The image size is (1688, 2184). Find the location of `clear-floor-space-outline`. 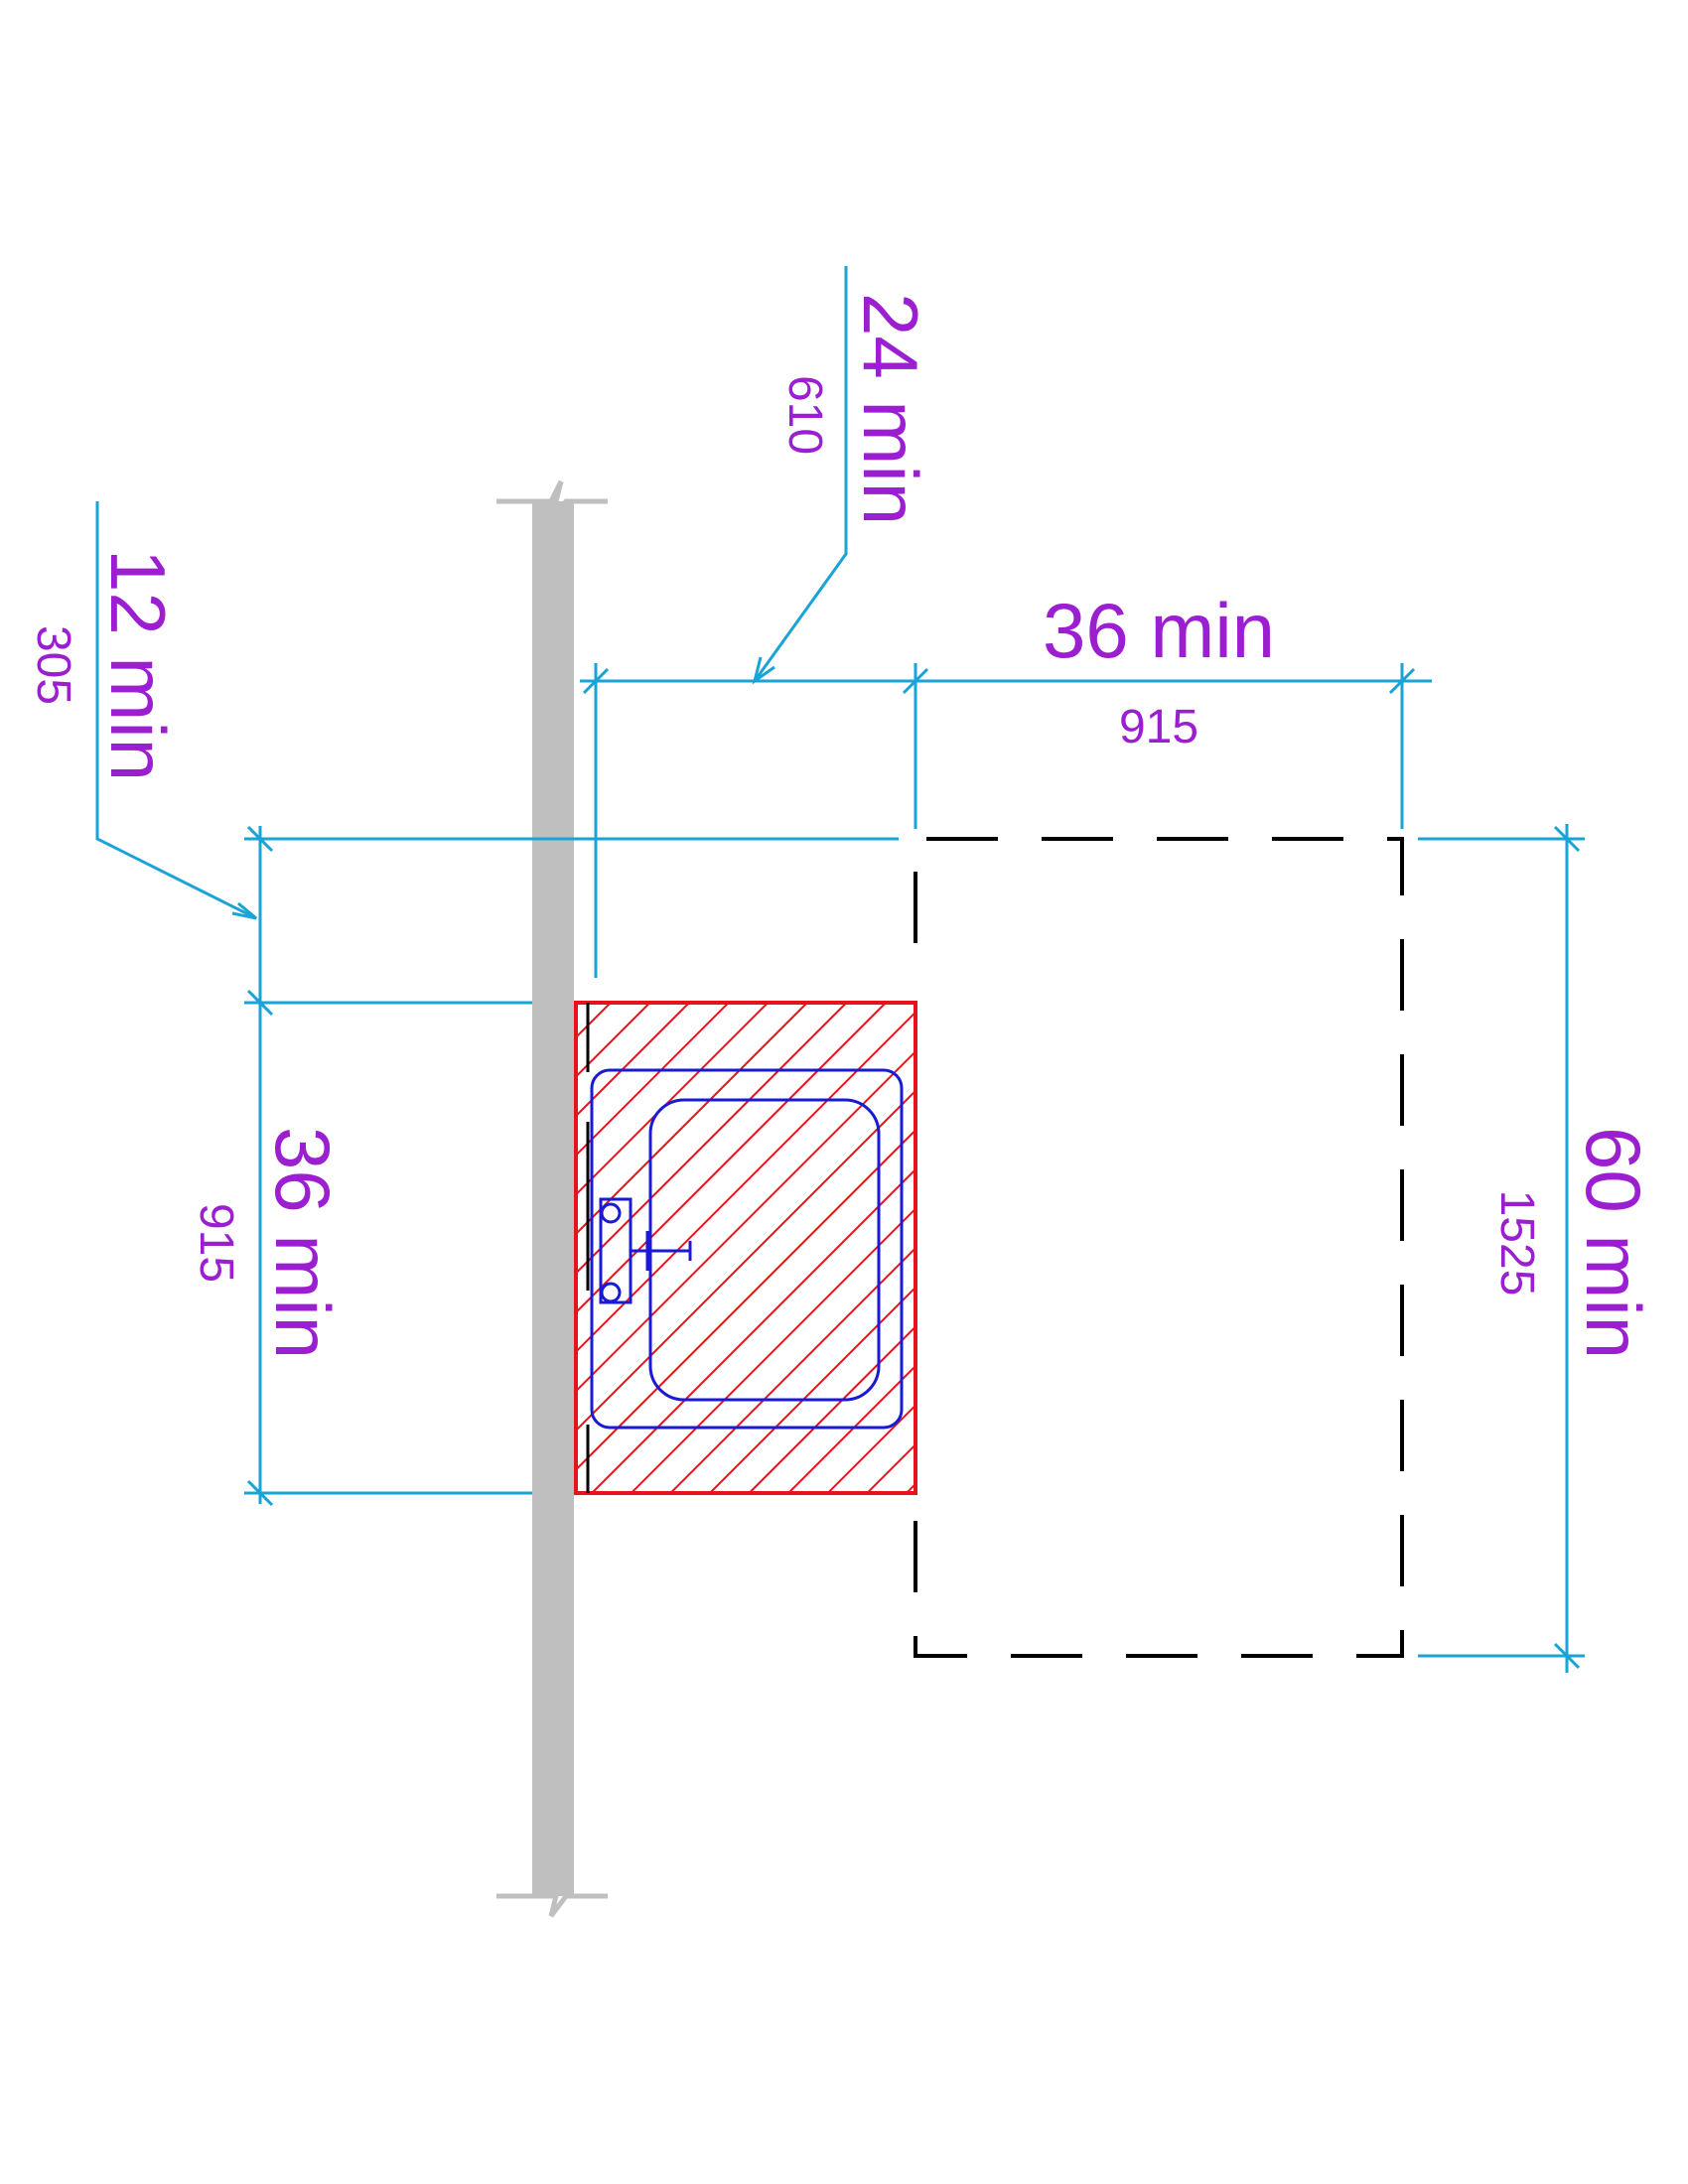

clear-floor-space-outline is located at coordinates (1159, 1247).